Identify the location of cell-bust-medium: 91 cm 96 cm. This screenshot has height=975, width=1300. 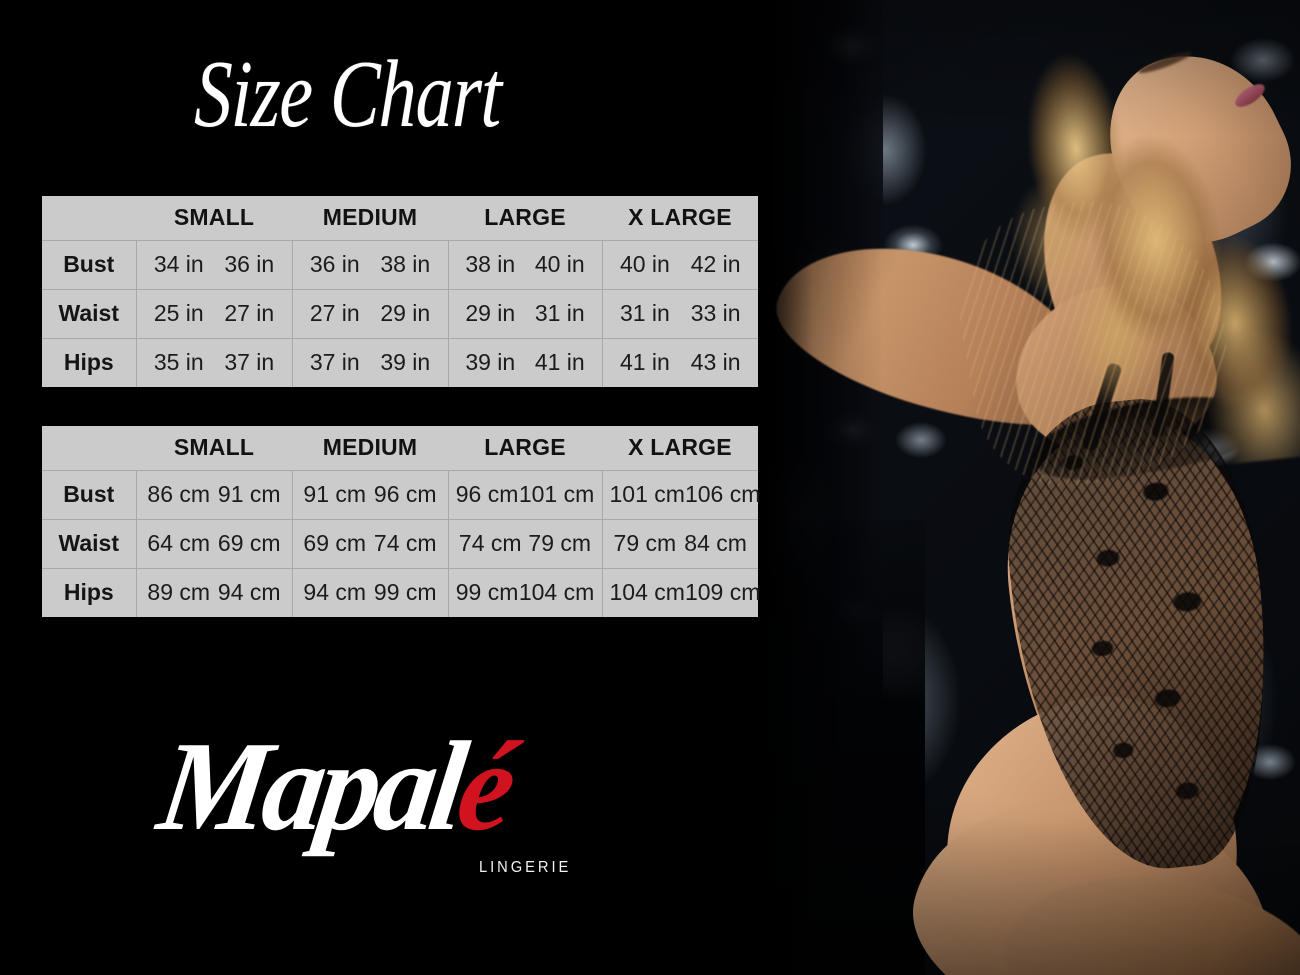
(370, 494).